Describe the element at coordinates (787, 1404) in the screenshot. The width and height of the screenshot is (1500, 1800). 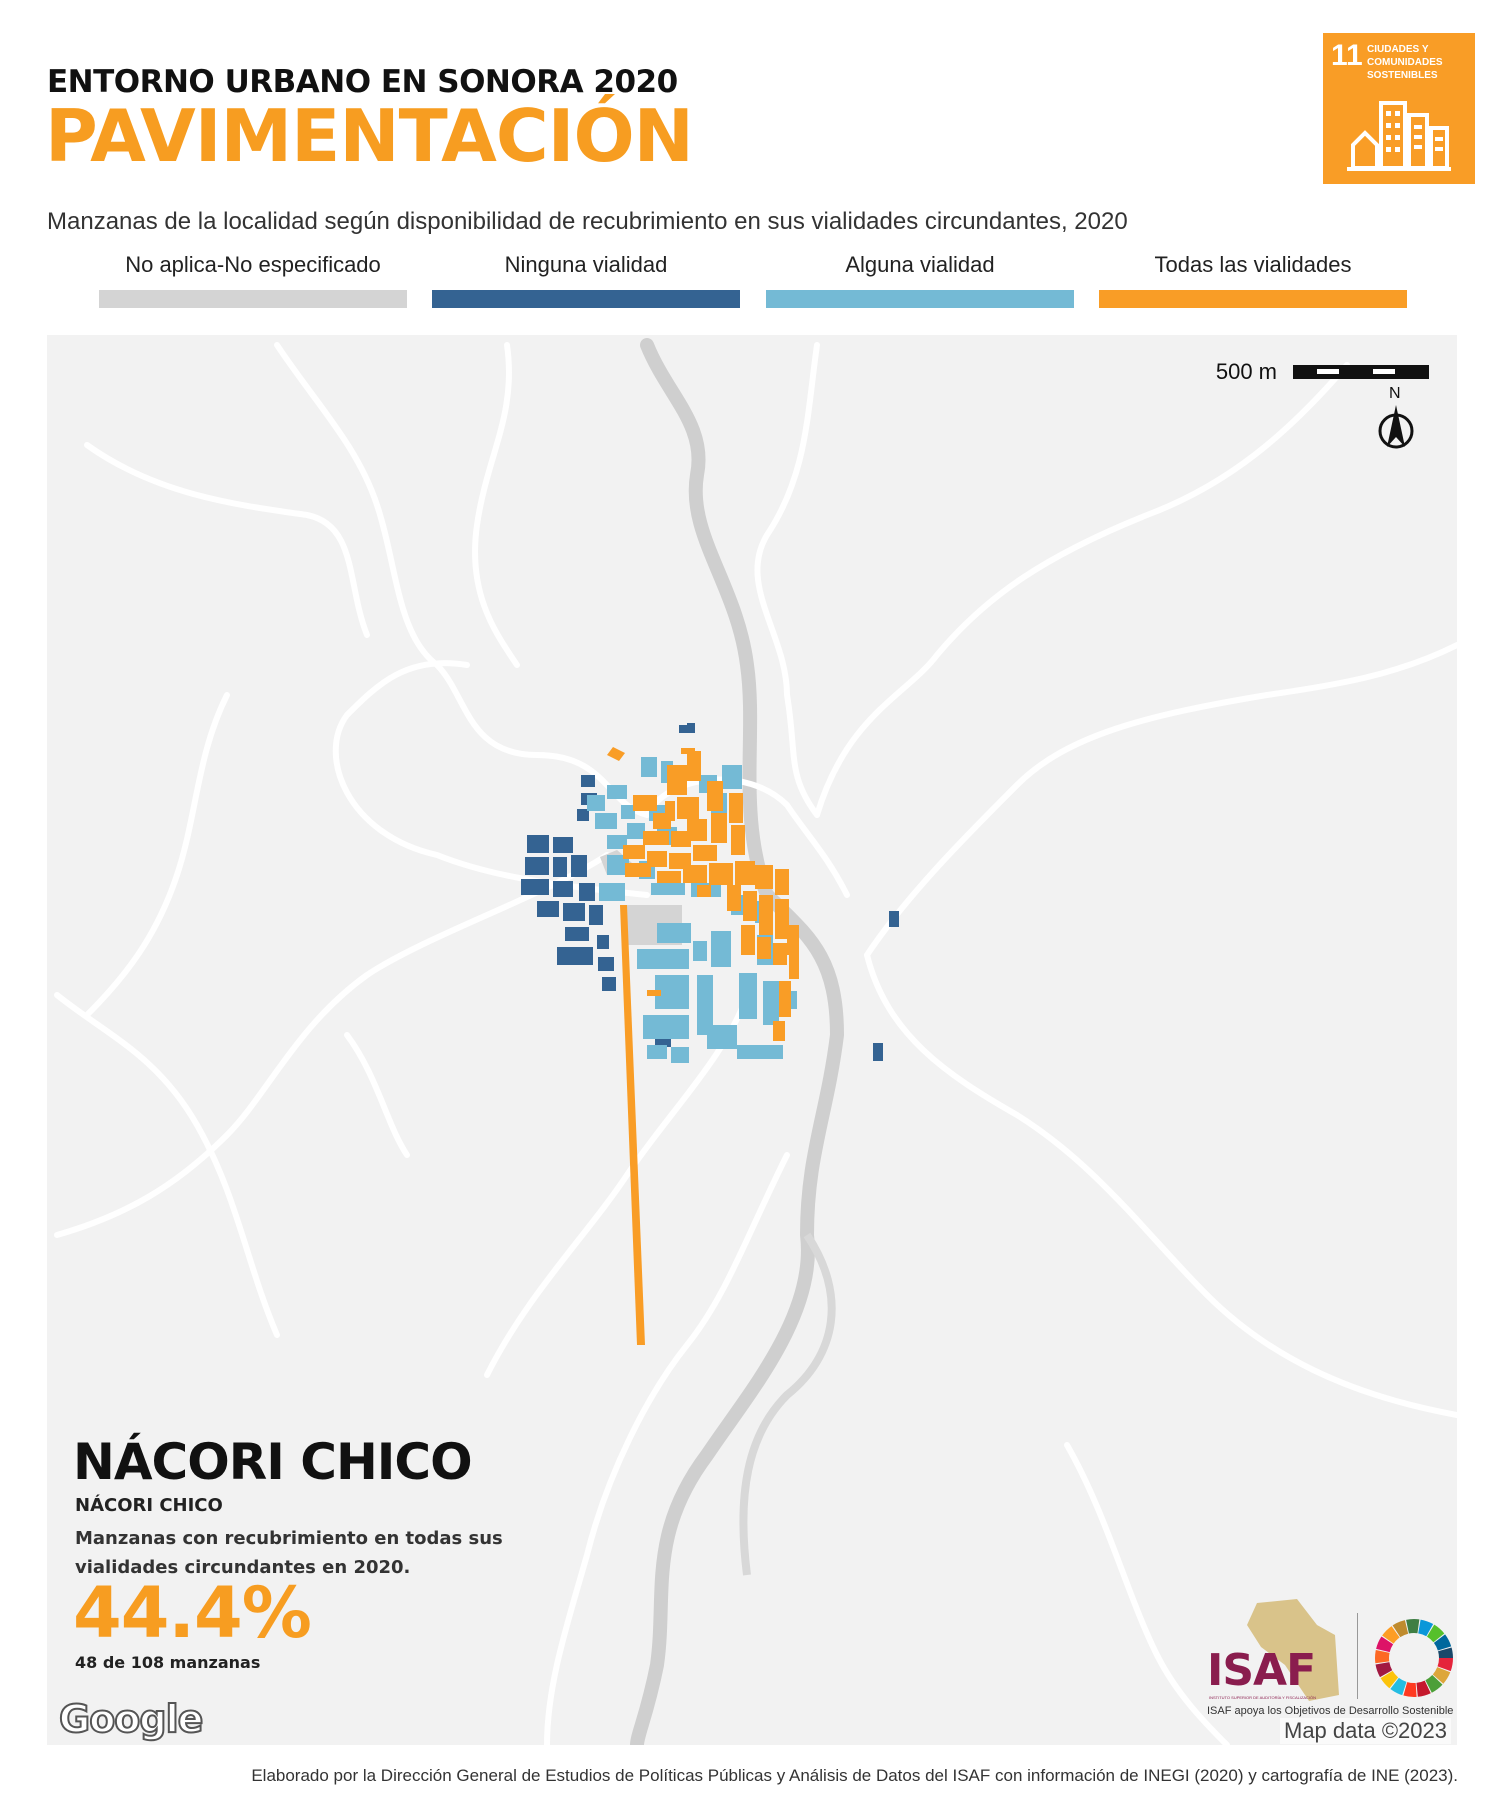
I see `river-branch` at that location.